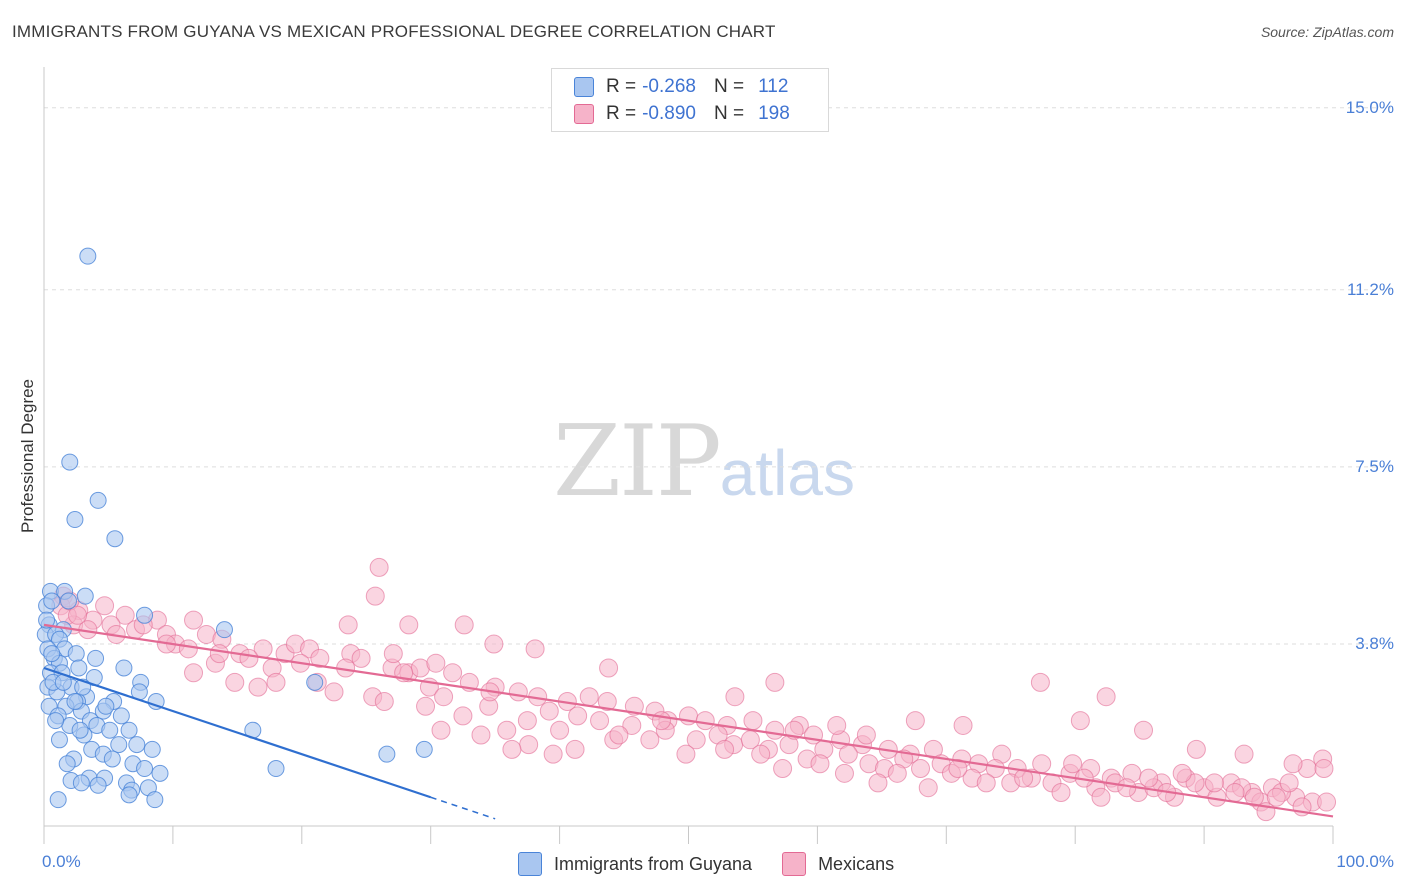 Image resolution: width=1406 pixels, height=892 pixels. What do you see at coordinates (856, 863) in the screenshot?
I see `series-label-mexicans: Mexicans` at bounding box center [856, 863].